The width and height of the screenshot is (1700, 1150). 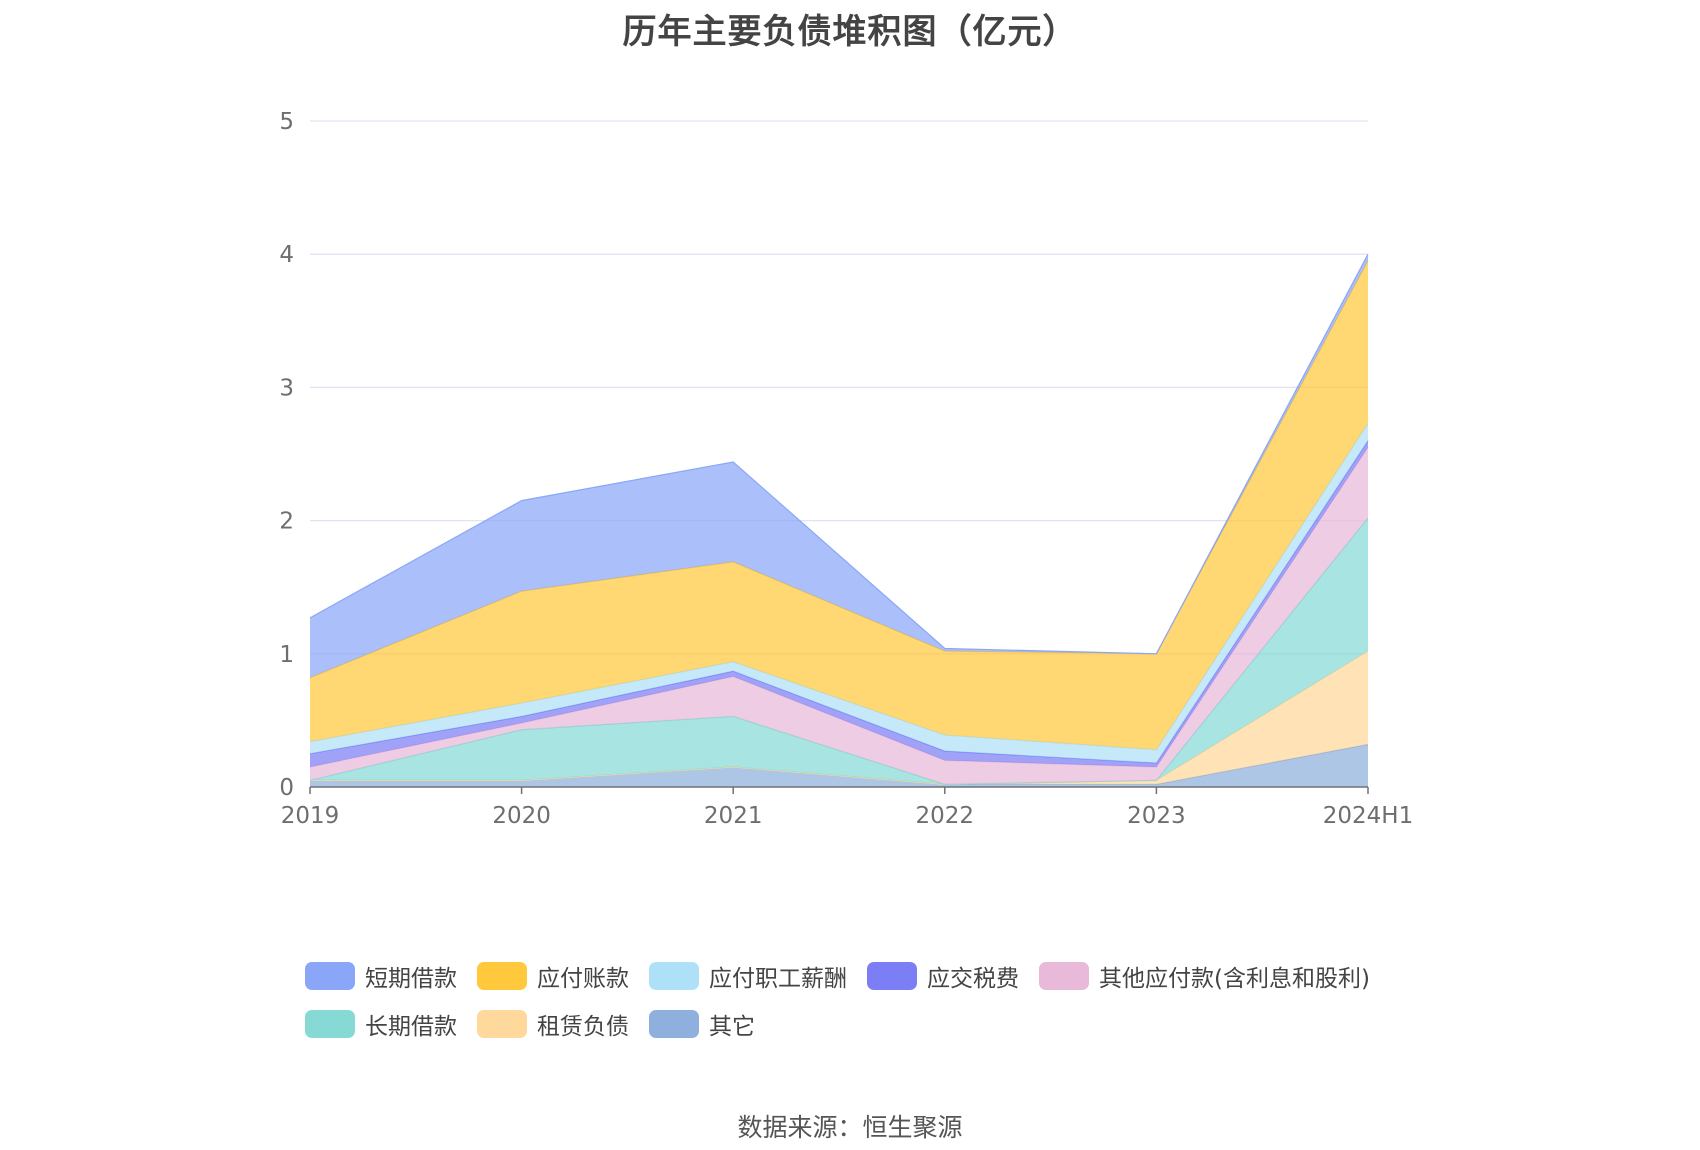 I want to click on legend-label: 应付账款, so click(x=583, y=979).